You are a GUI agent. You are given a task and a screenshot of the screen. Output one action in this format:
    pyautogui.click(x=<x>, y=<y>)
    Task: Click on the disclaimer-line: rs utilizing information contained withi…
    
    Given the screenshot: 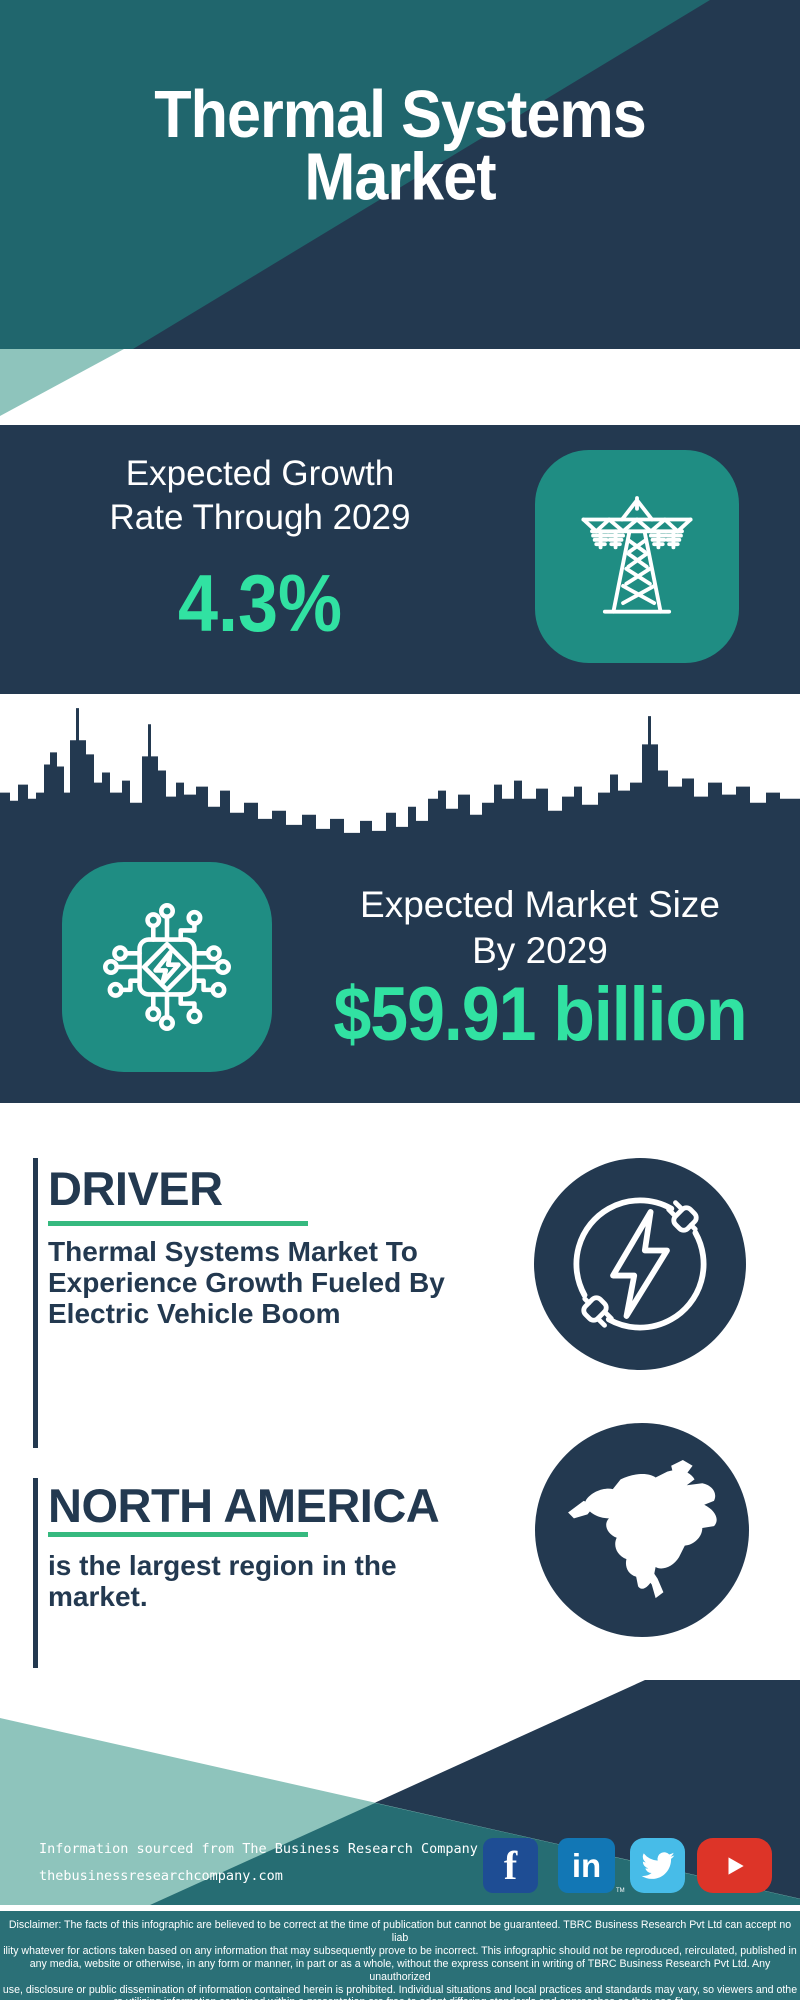 What is the action you would take?
    pyautogui.click(x=400, y=2002)
    